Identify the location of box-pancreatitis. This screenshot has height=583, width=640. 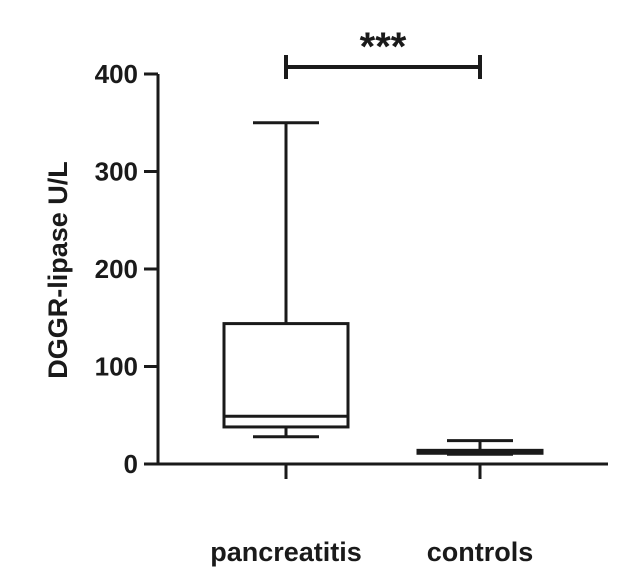
(286, 280).